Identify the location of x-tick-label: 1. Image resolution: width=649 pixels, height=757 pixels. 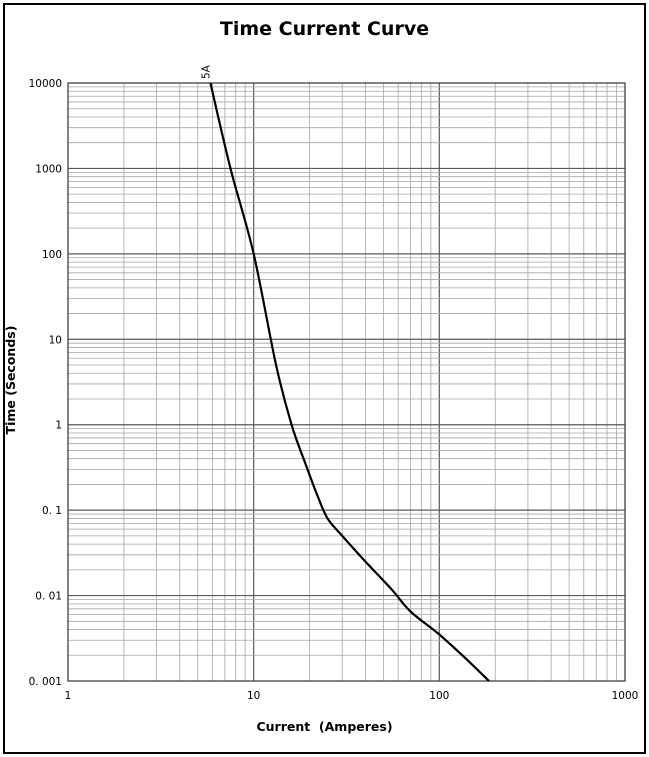
(68, 696).